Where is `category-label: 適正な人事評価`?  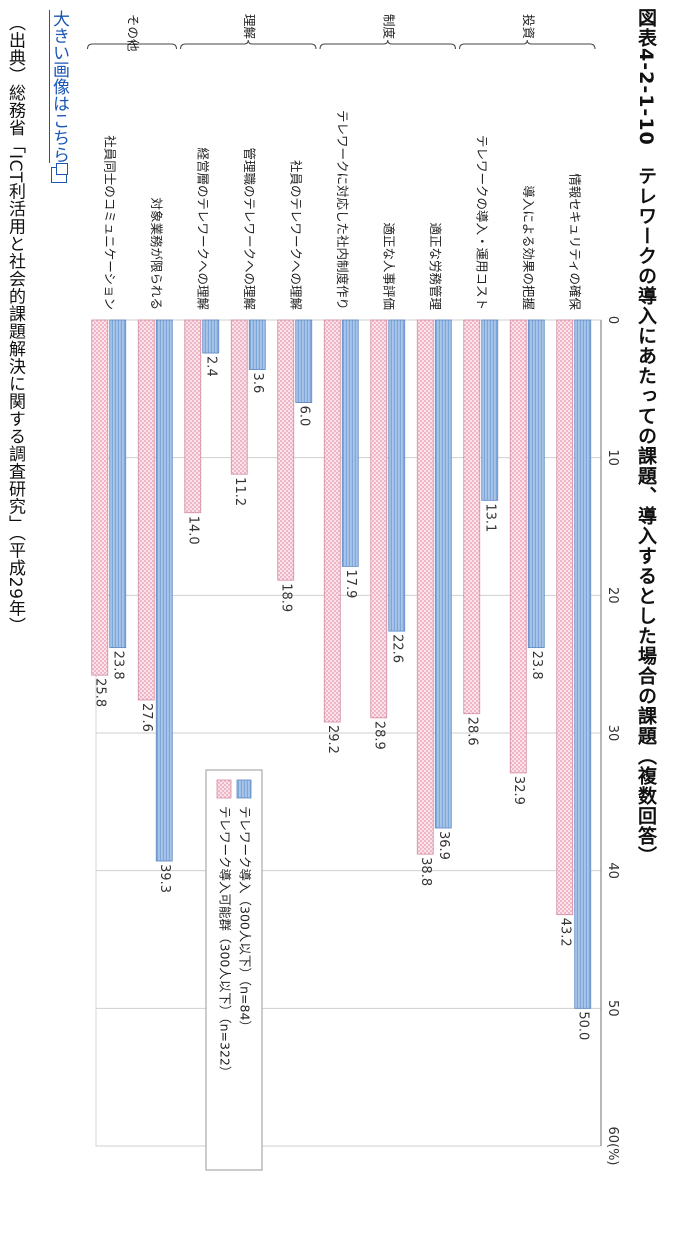
category-label: 適正な人事評価 is located at coordinates (388, 266).